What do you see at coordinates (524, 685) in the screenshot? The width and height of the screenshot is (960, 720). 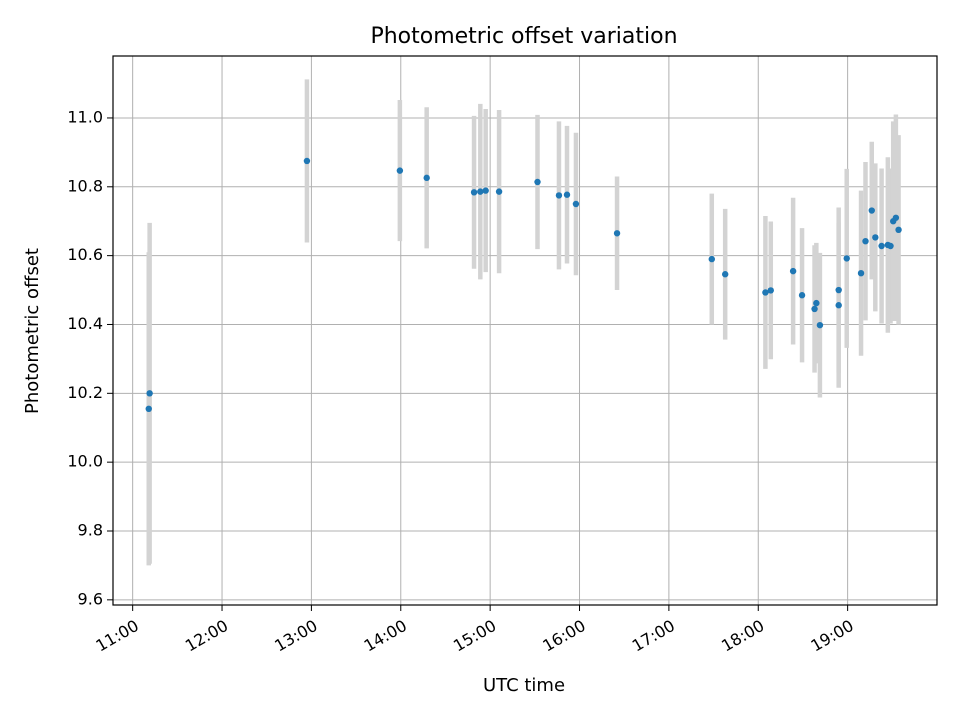 I see `x-axis-label: UTC time` at bounding box center [524, 685].